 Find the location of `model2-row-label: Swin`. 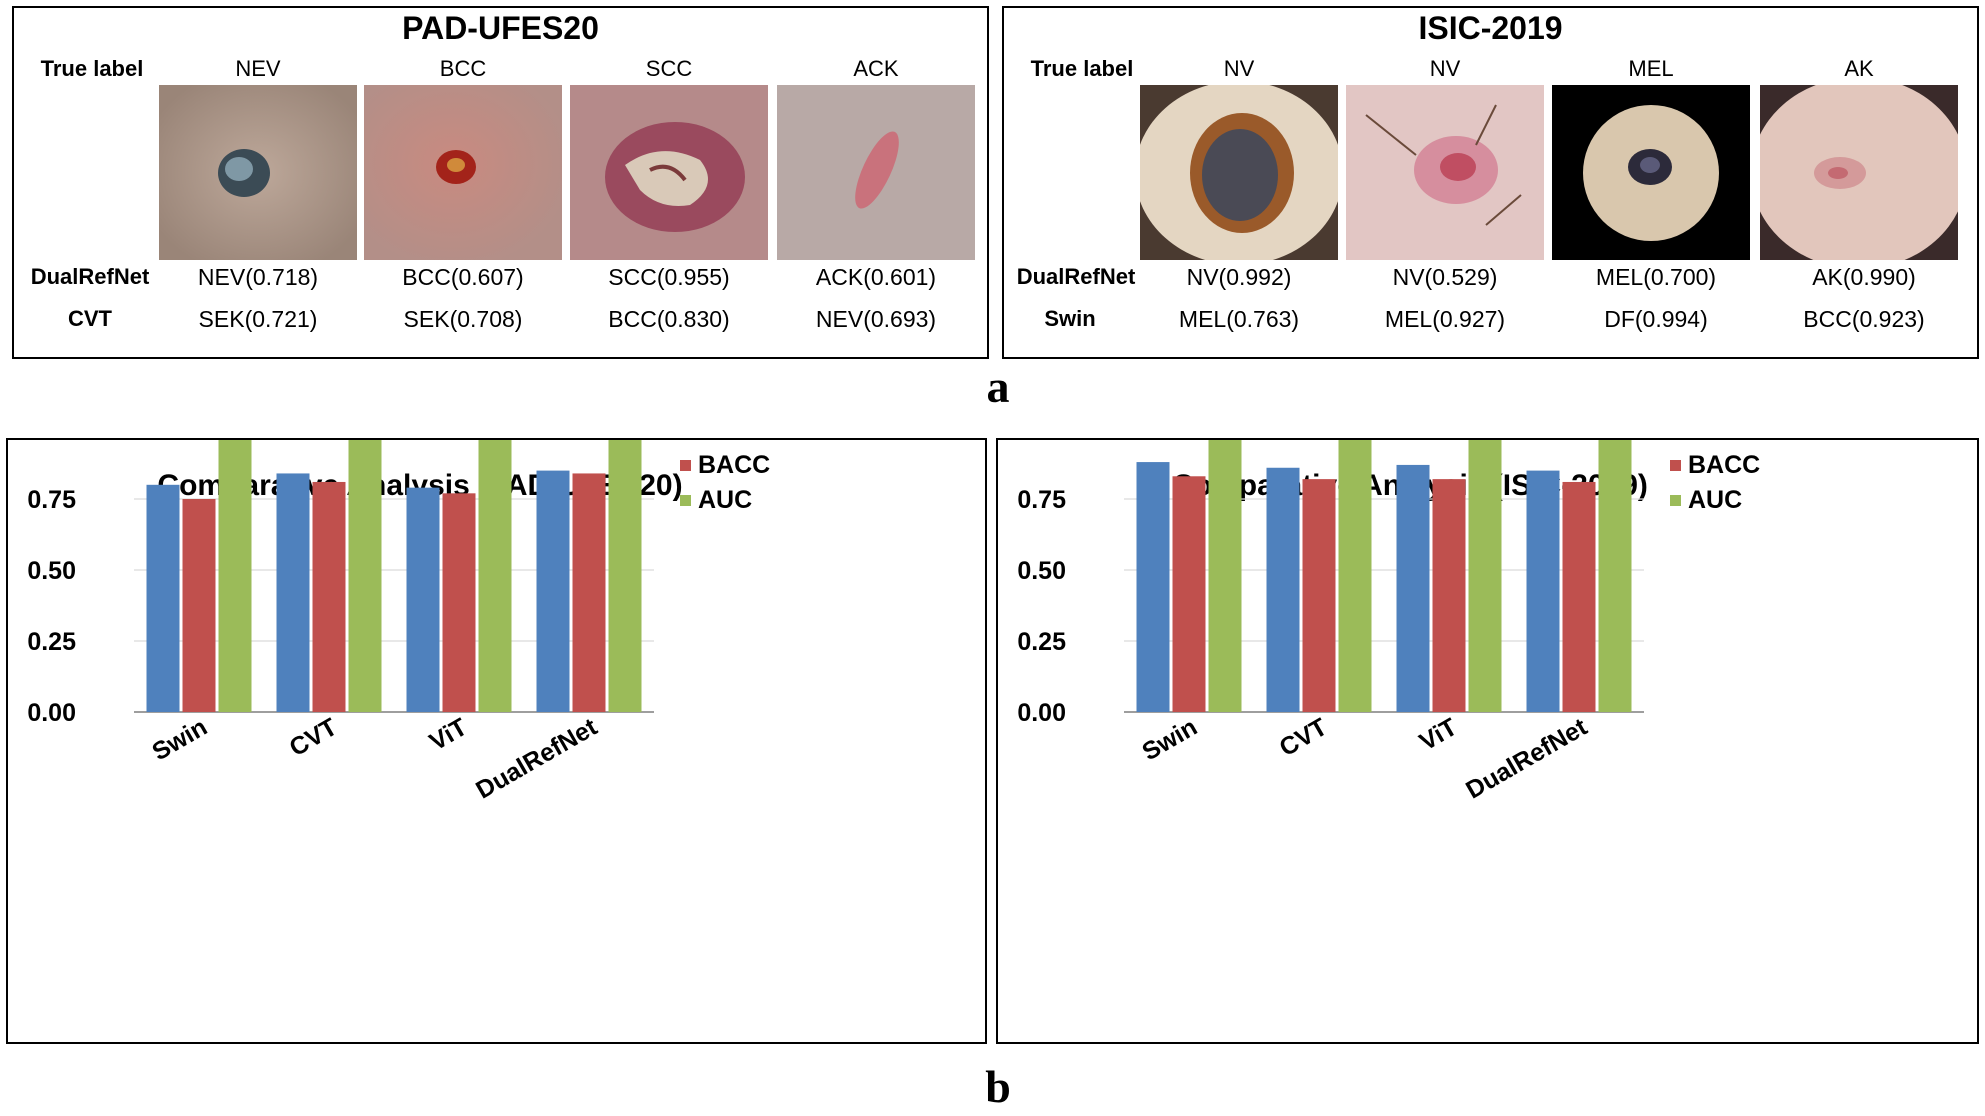

model2-row-label: Swin is located at coordinates (1070, 318).